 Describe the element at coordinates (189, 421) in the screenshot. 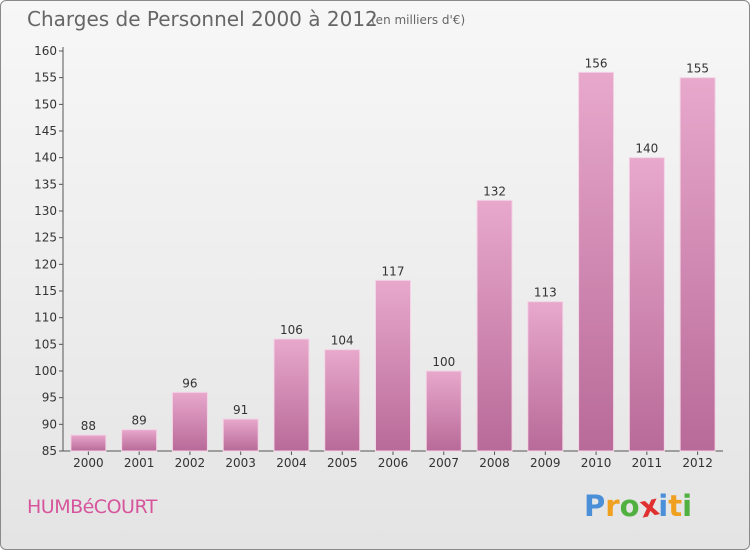

I see `bar-2002` at that location.